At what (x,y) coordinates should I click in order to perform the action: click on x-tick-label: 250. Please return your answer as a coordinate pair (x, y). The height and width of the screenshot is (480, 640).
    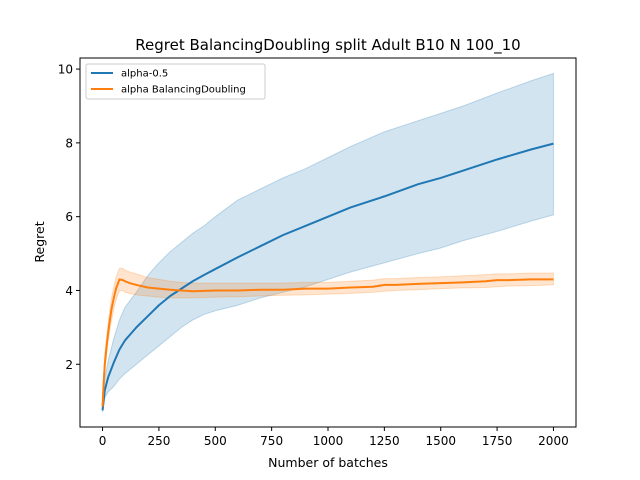
    Looking at the image, I should click on (158, 441).